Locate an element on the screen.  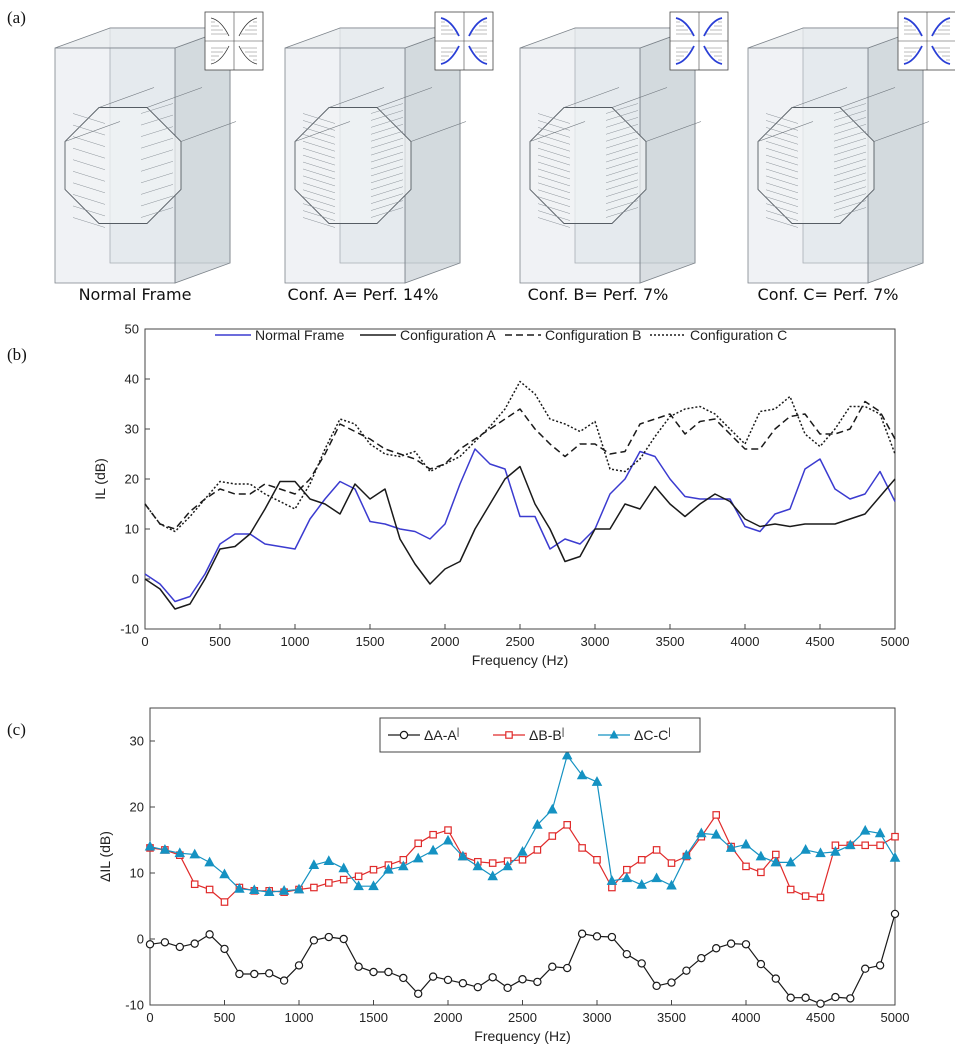
series-2-line is located at coordinates (520, 465).